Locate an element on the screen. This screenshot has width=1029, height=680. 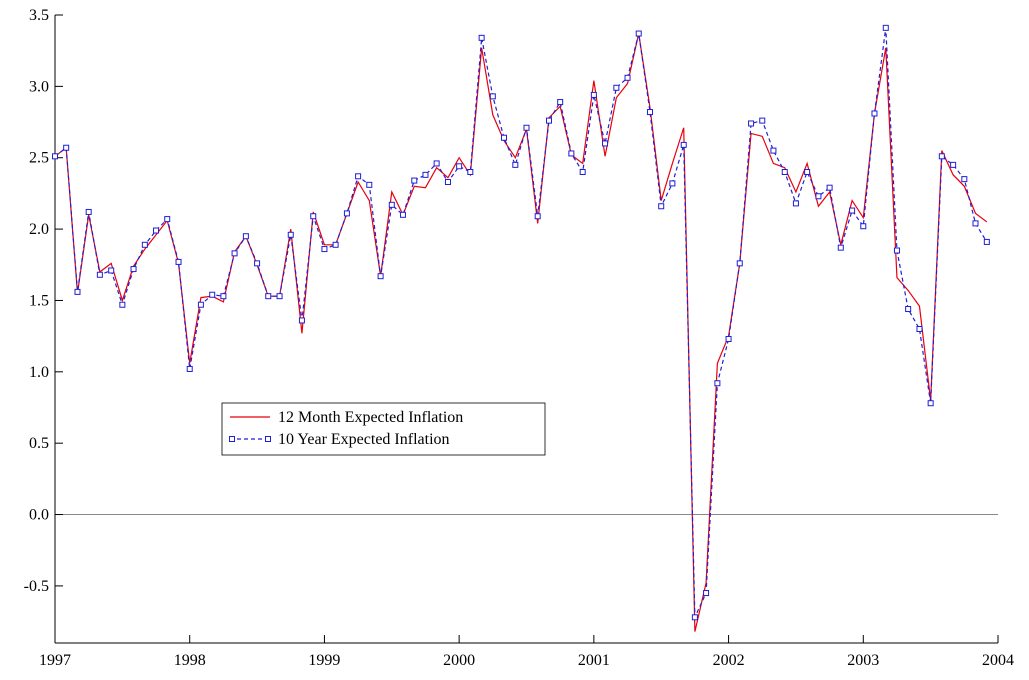
x-tick-label: 2001 is located at coordinates (594, 660).